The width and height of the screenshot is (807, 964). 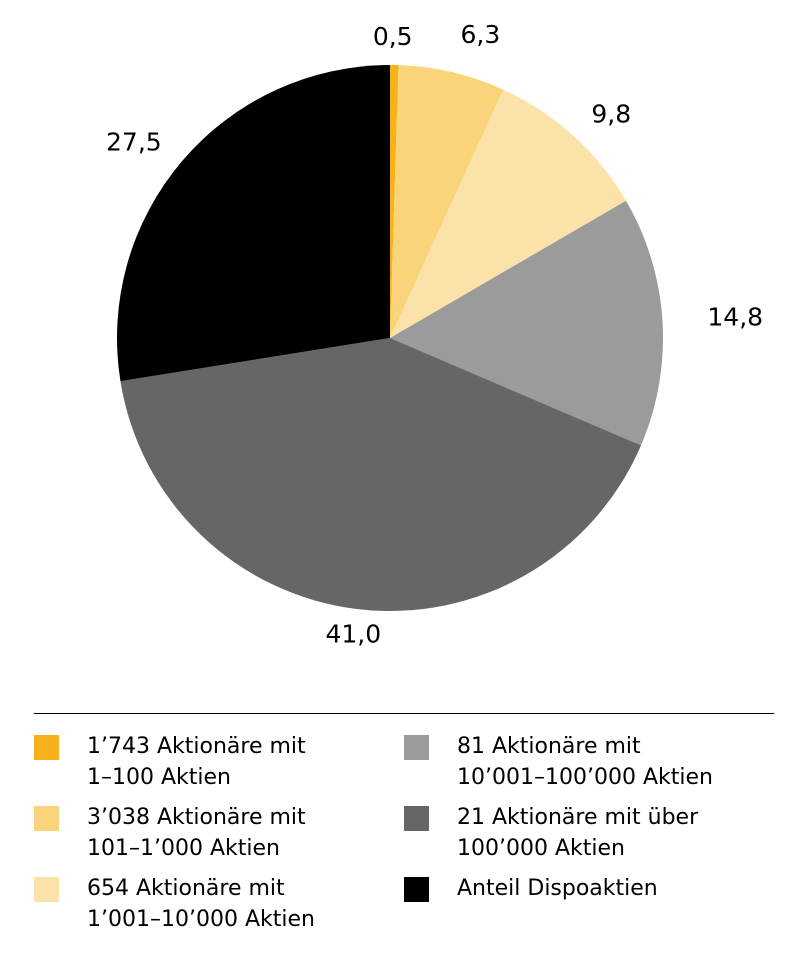 I want to click on legend-label-line1: 1’743 Aktionäre mit, so click(x=196, y=746).